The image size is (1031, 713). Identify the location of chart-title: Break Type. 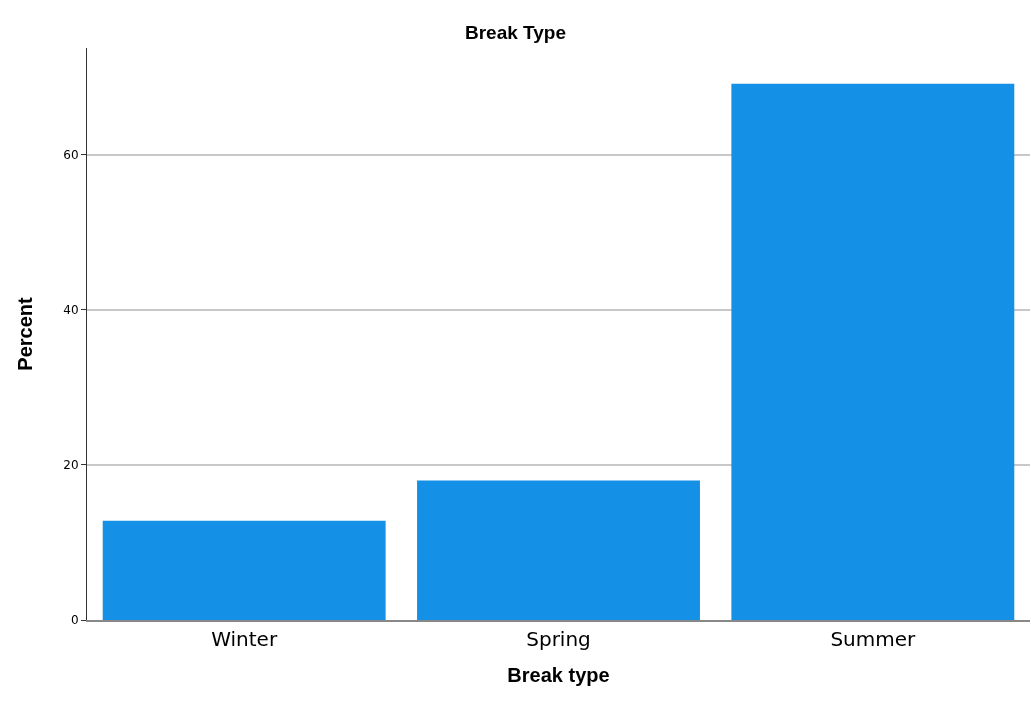
(515, 32).